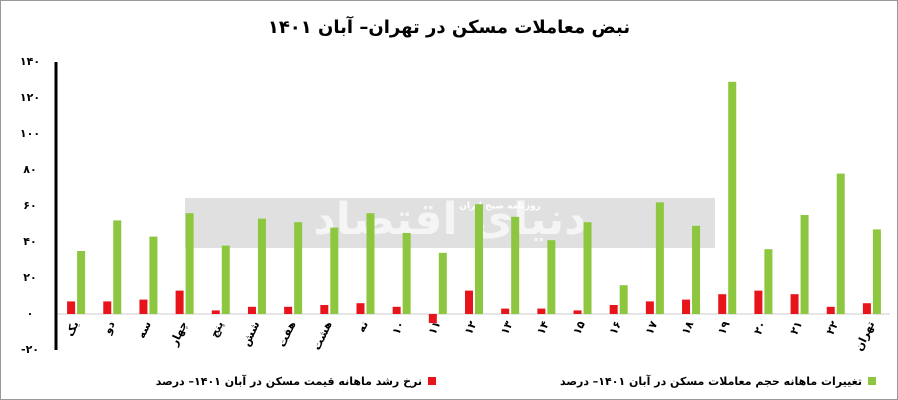 Image resolution: width=898 pixels, height=400 pixels. Describe the element at coordinates (29, 205) in the screenshot. I see `y-tick-label: ۶۰` at that location.